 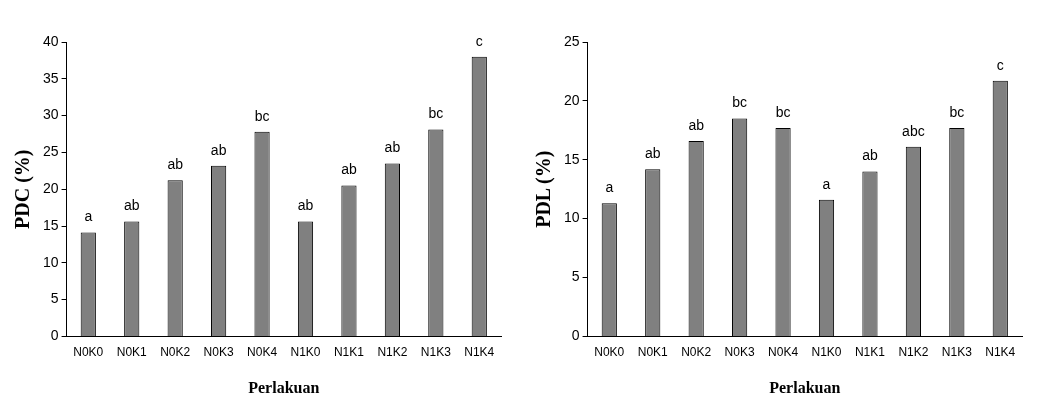 I want to click on y-tick-label: 30, so click(x=50, y=114).